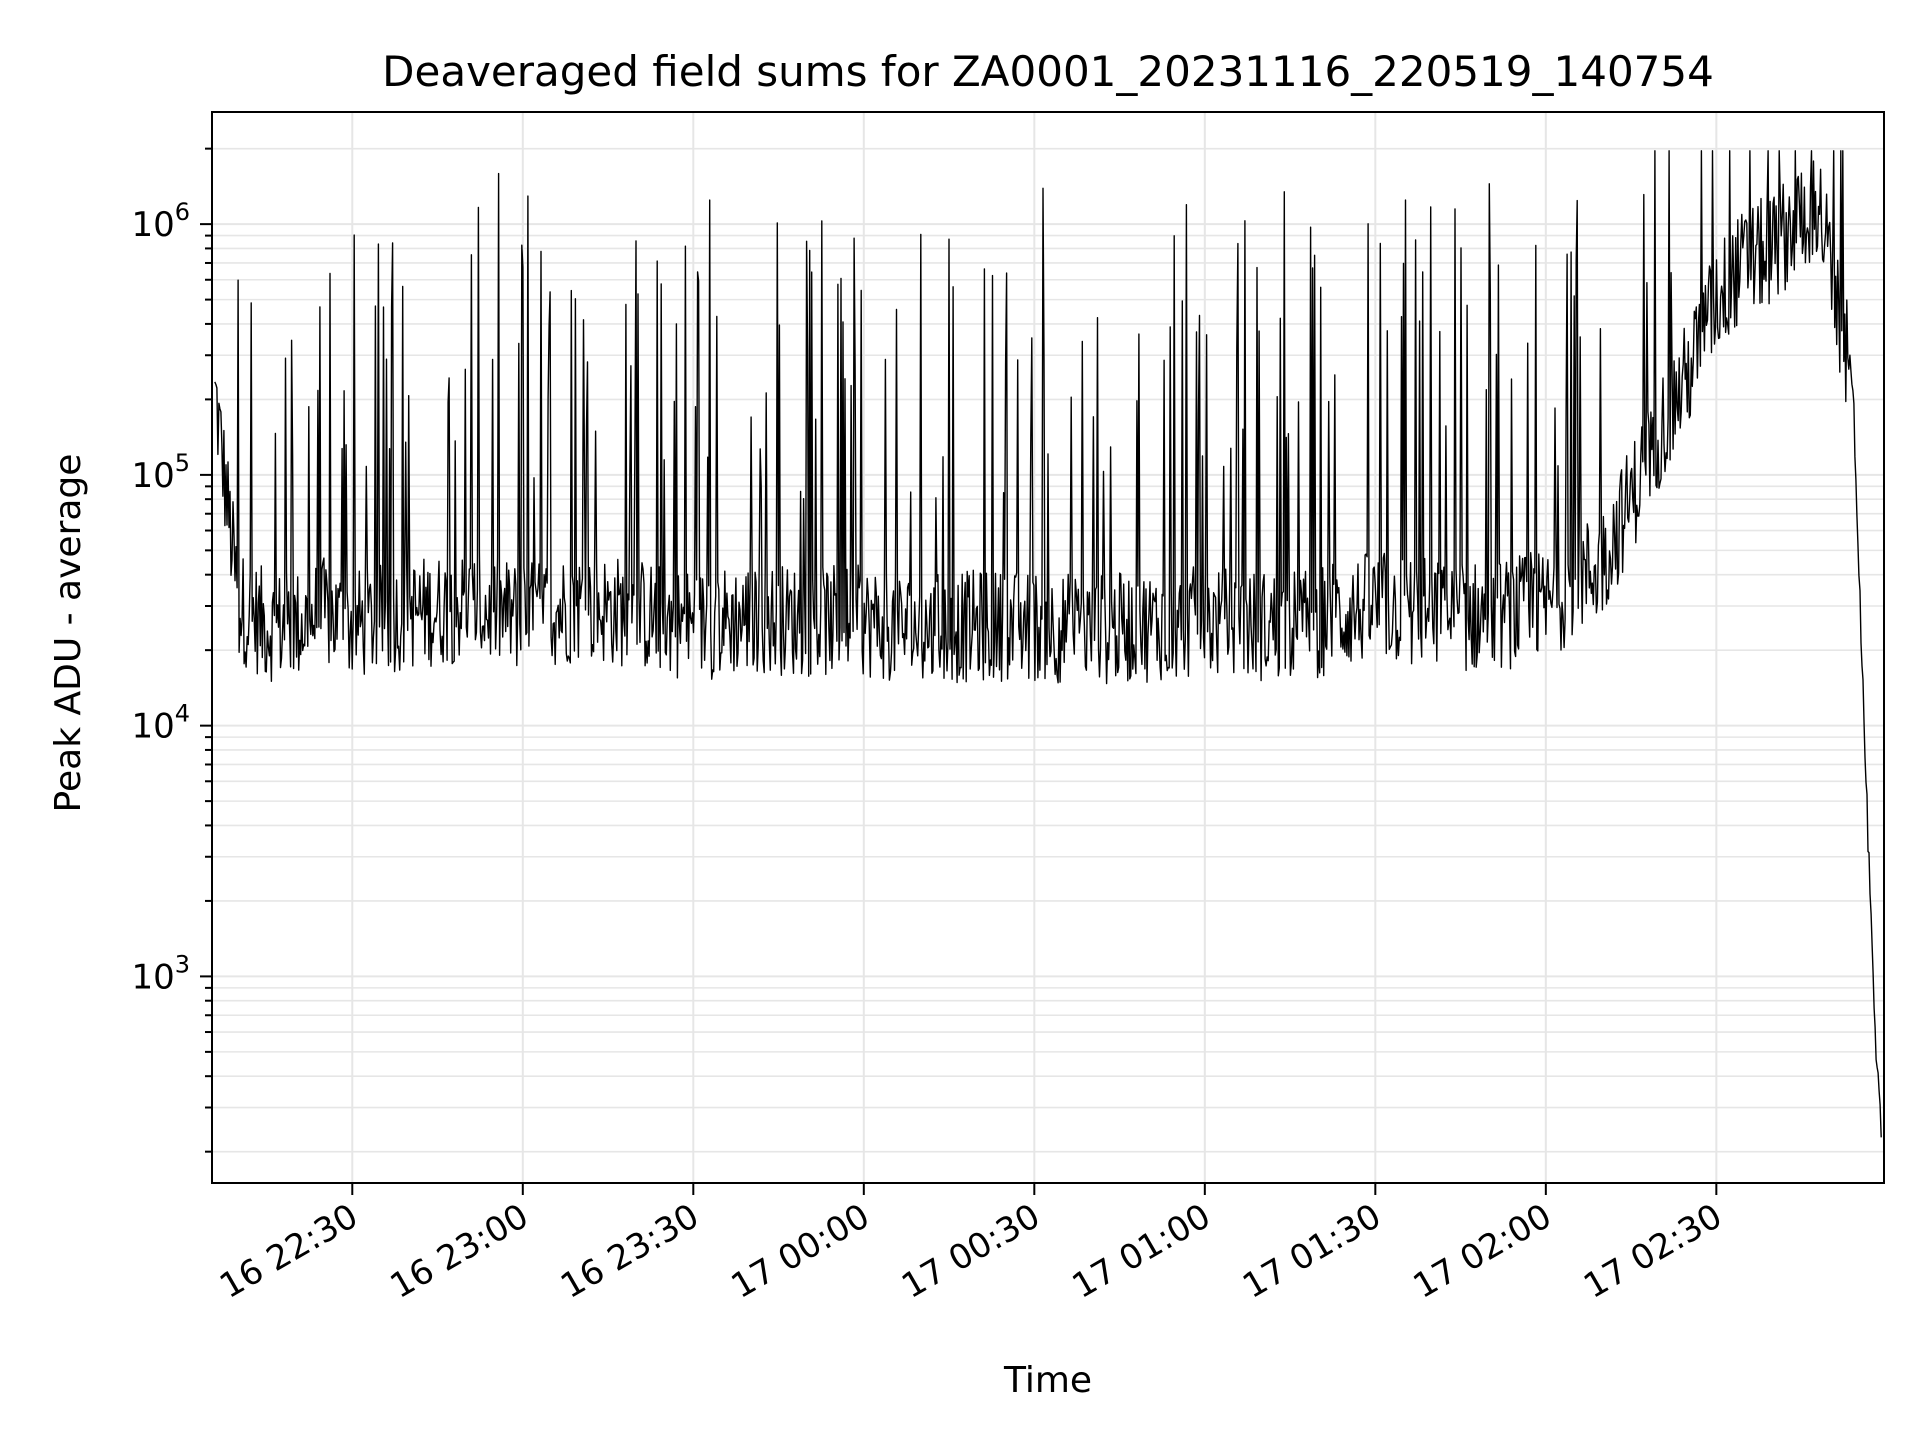 The width and height of the screenshot is (1920, 1440). What do you see at coordinates (160, 723) in the screenshot?
I see `y-tick-label: 10⁴` at bounding box center [160, 723].